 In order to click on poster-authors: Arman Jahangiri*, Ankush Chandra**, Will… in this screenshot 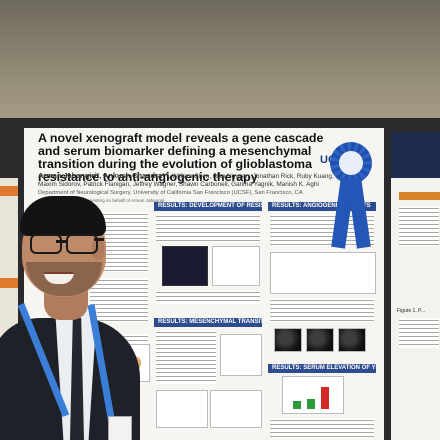, I will do `click(188, 188)`.